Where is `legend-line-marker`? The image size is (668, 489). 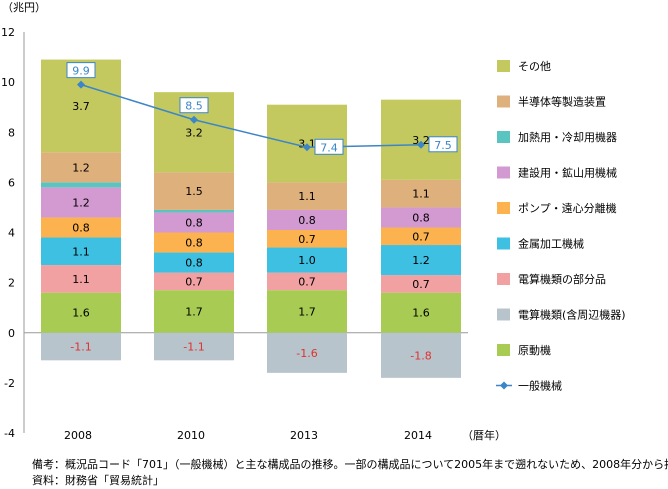 legend-line-marker is located at coordinates (504, 385).